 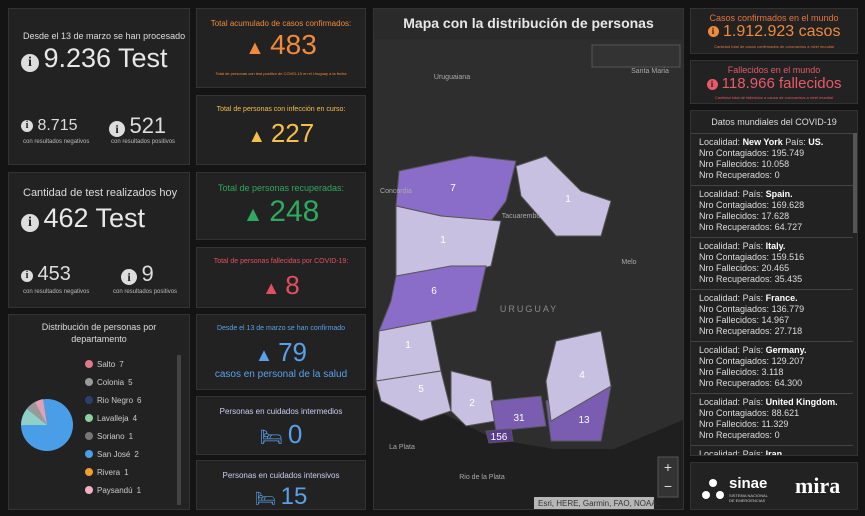 What do you see at coordinates (772, 227) in the screenshot?
I see `row: Nro Recuperados: 64.727` at bounding box center [772, 227].